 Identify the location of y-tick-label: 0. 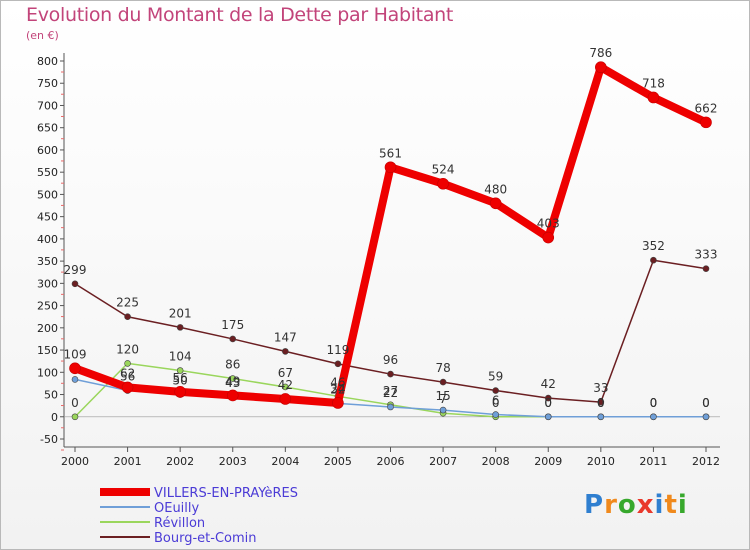
(54, 417).